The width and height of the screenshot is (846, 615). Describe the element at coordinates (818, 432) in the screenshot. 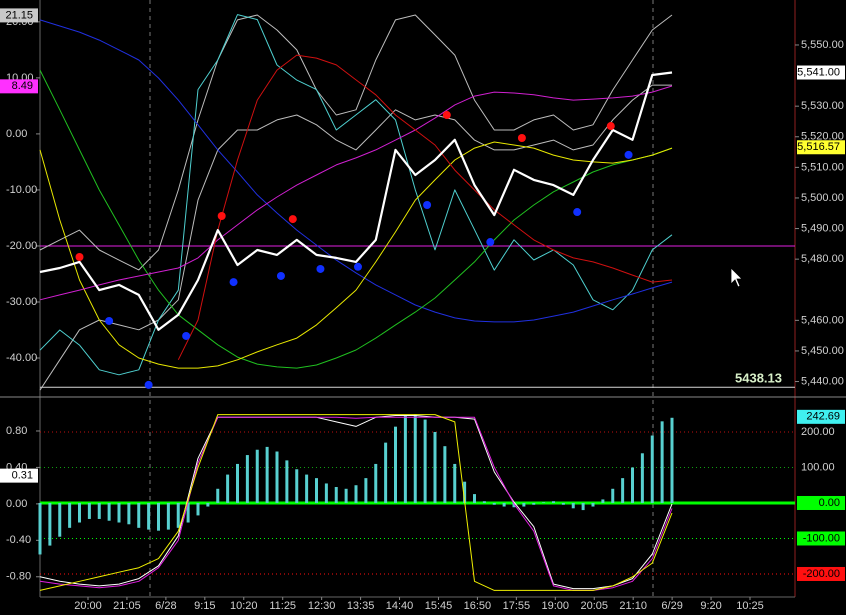

I see `y2-tick-label: 200.00` at that location.